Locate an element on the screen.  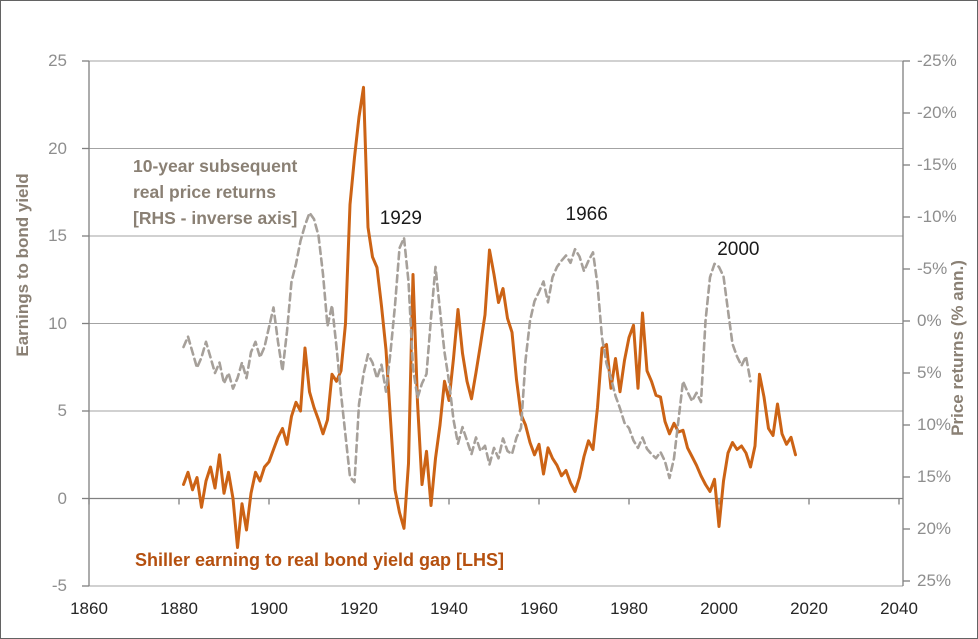
x-axis-tick-label: 1900 is located at coordinates (269, 608).